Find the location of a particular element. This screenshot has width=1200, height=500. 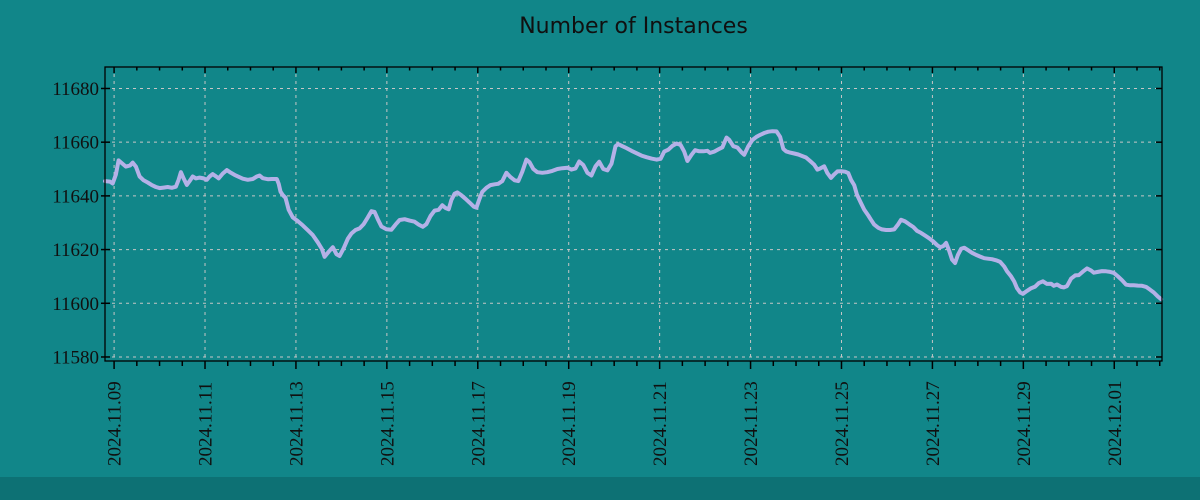

x-tick-label: 2024.11.23 is located at coordinates (751, 423).